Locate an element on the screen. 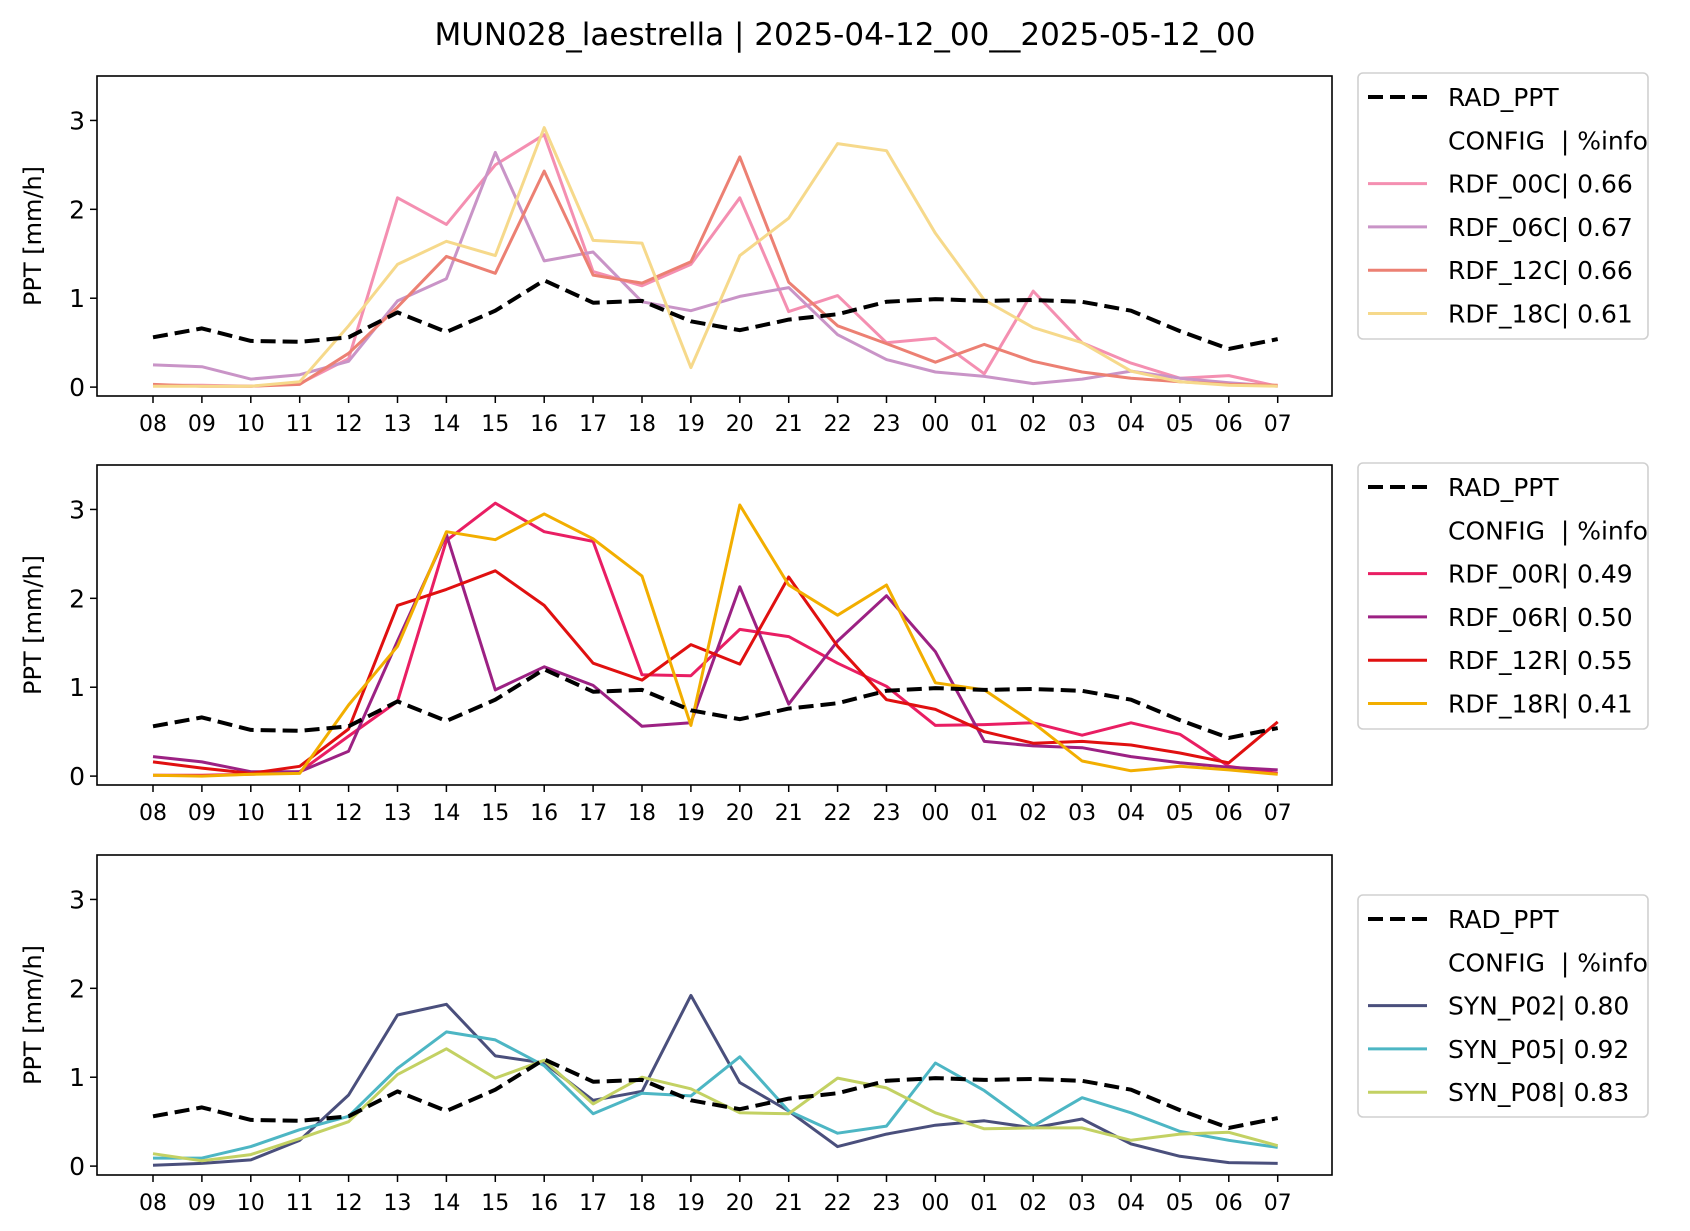  legend-entry: RDF_12C| 0.66 is located at coordinates (1540, 270).